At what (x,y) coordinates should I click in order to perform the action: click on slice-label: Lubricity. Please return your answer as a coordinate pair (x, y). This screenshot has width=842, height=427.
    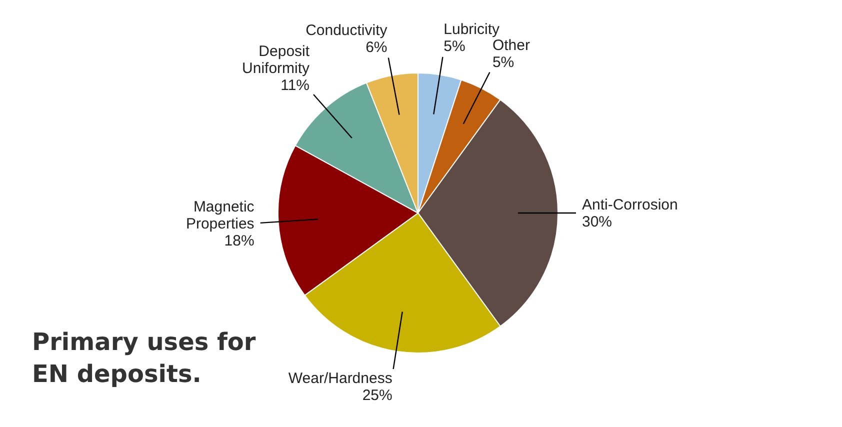
    Looking at the image, I should click on (472, 29).